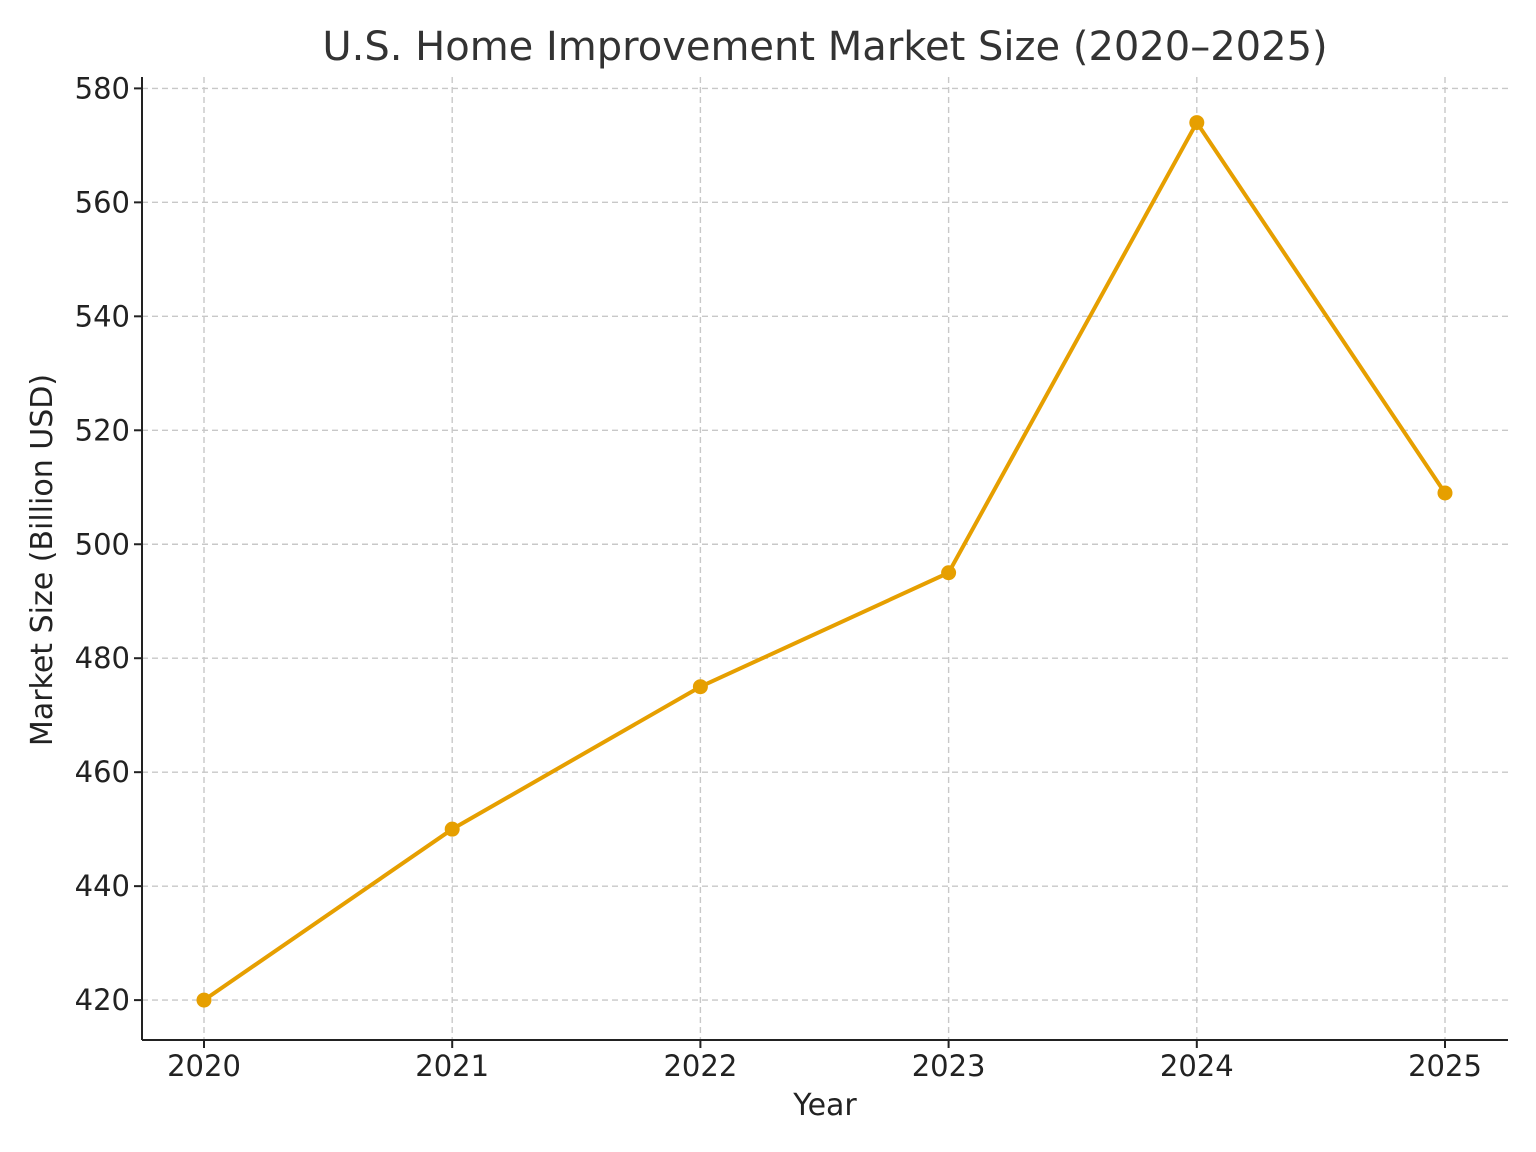 This screenshot has width=1536, height=1152. I want to click on y-ticks: 420 440 460 480 500 520 540 560 580, so click(108, 544).